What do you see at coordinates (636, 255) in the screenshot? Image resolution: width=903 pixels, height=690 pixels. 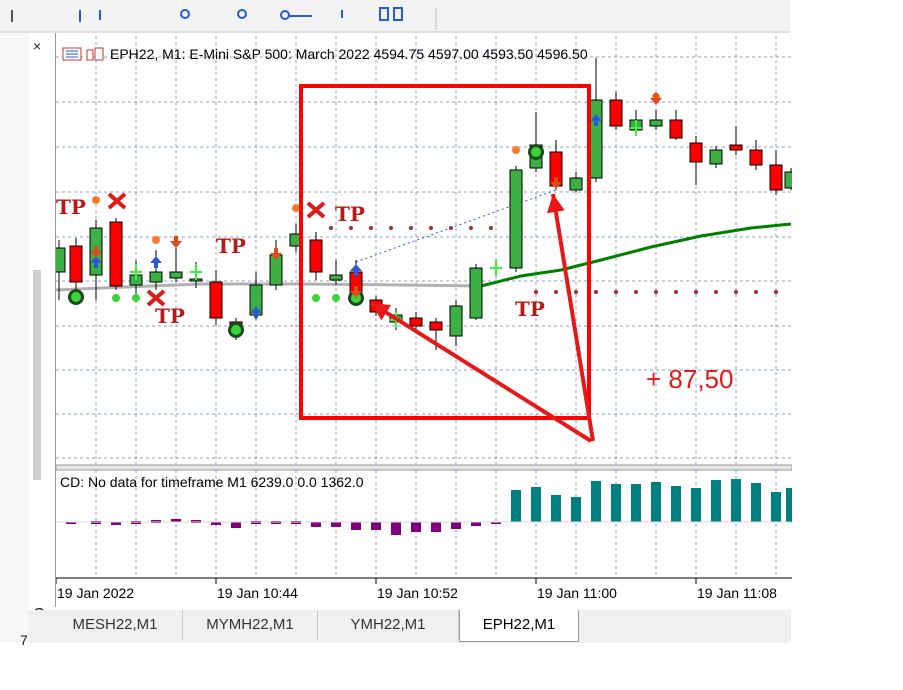 I see `ma-fast-line` at bounding box center [636, 255].